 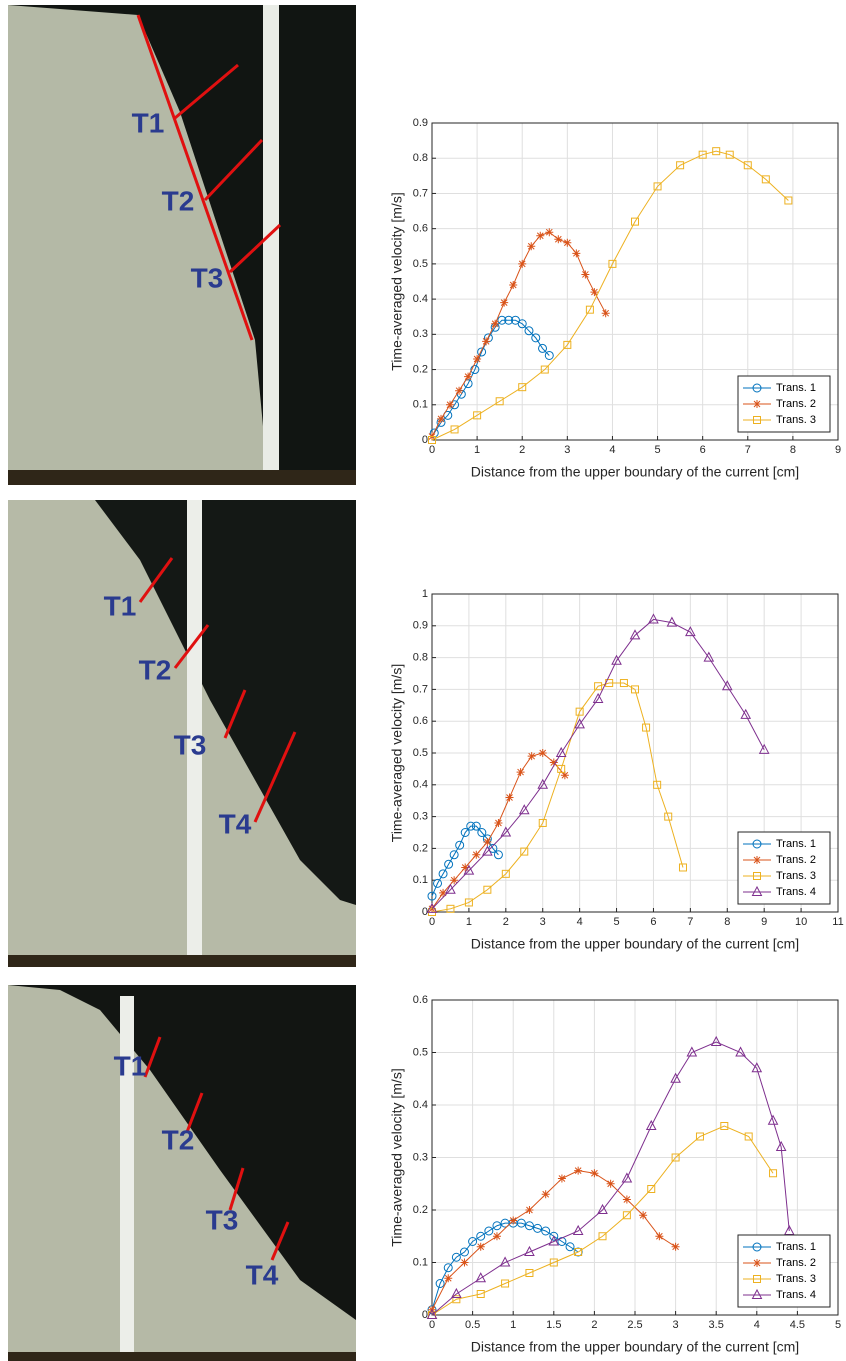 What do you see at coordinates (837, 922) in the screenshot?
I see `x-tick-label: 11` at bounding box center [837, 922].